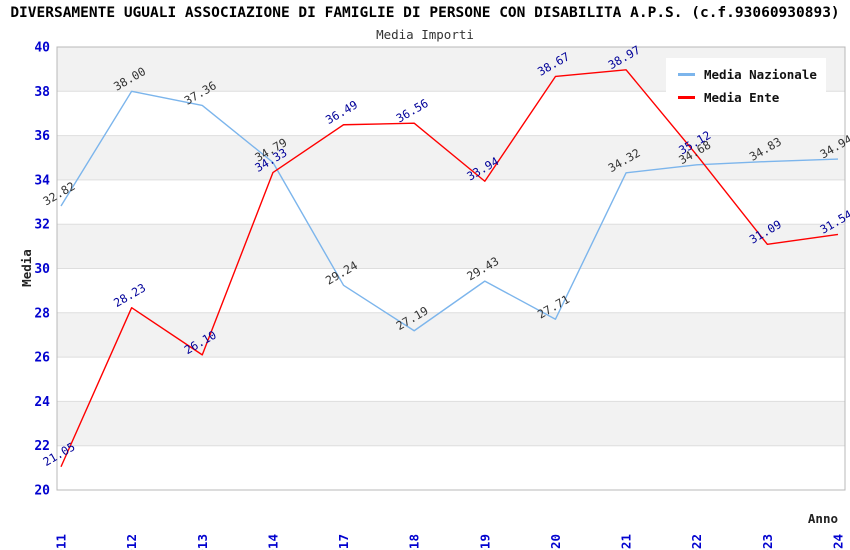 Image resolution: width=850 pixels, height=550 pixels. Describe the element at coordinates (686, 74) in the screenshot. I see `legend-dash-nazionale-icon` at that location.